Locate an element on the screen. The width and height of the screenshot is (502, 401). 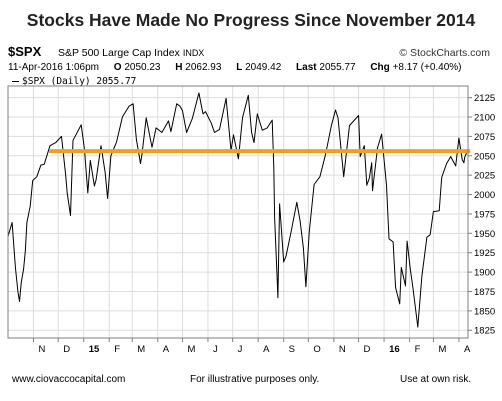
quote-high: H 2062.93 is located at coordinates (198, 67).